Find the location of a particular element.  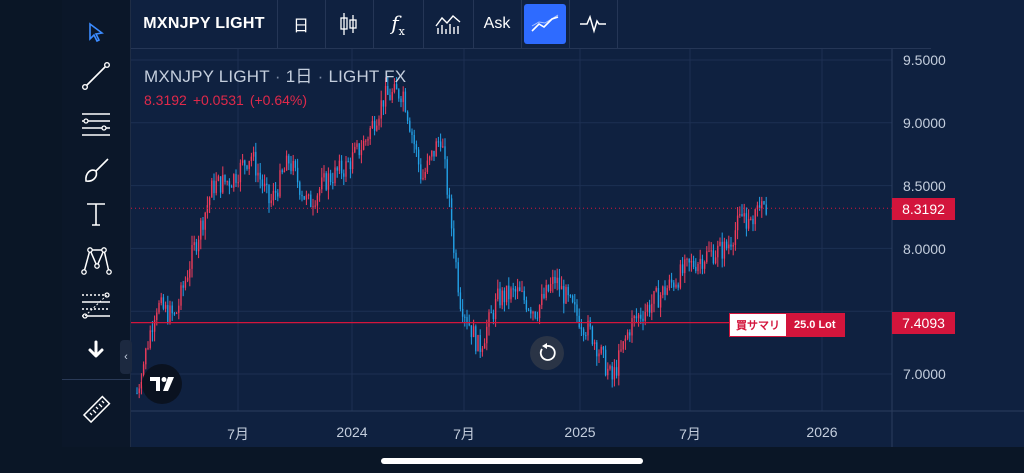

horizontal-lines-tool is located at coordinates (96, 124).